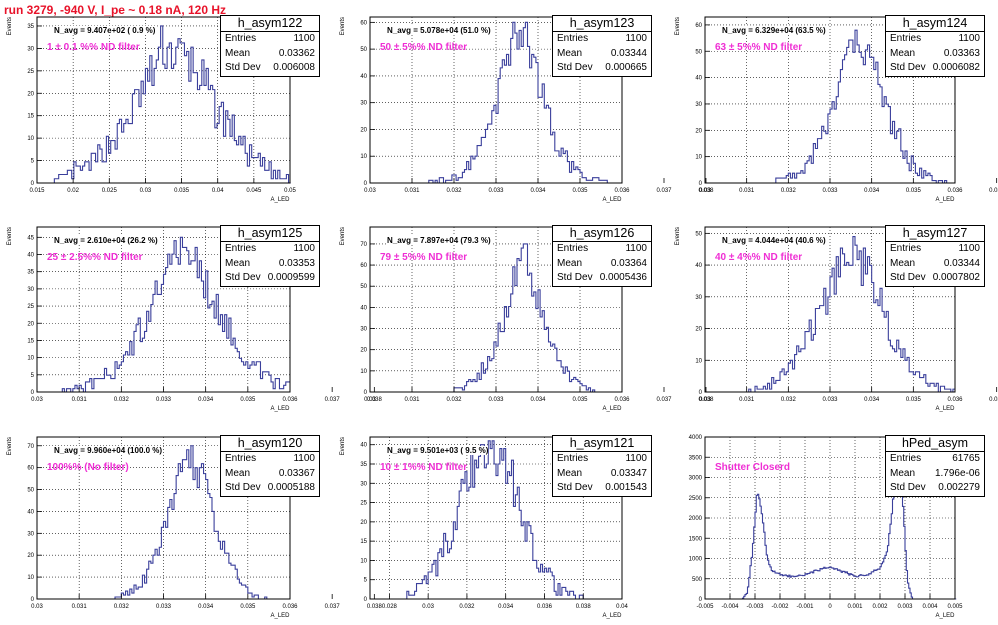 The width and height of the screenshot is (998, 625). Describe the element at coordinates (424, 467) in the screenshot. I see `filter-label: 10 ± 1%% ND filter` at that location.